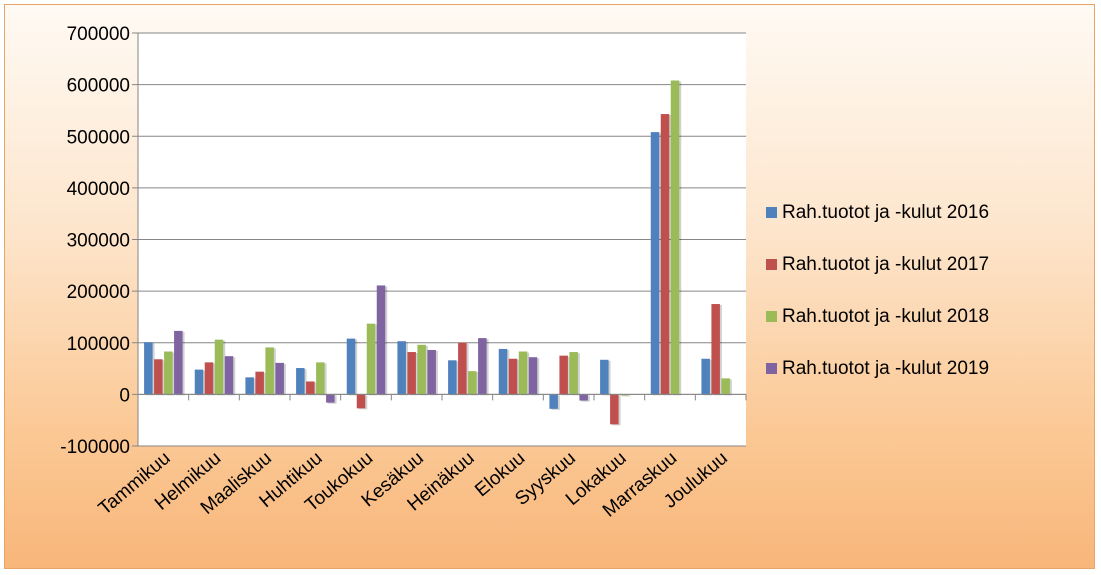  I want to click on y-tick-label: 600000, so click(98, 86).